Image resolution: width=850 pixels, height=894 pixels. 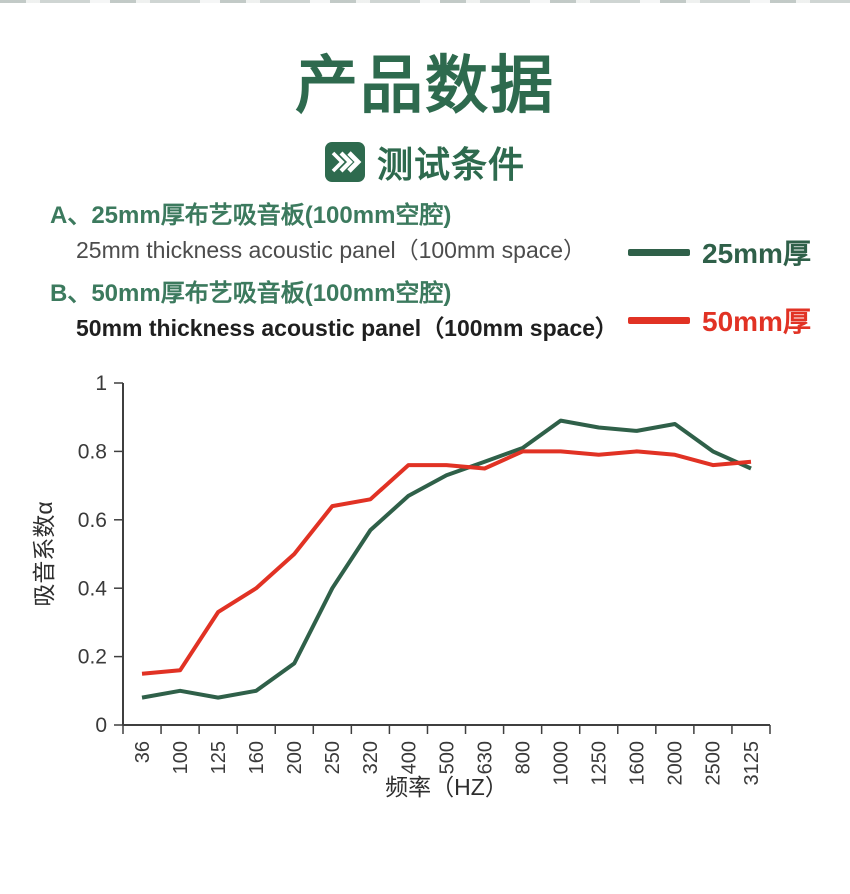 I want to click on x-tick-label: 125, so click(x=219, y=757).